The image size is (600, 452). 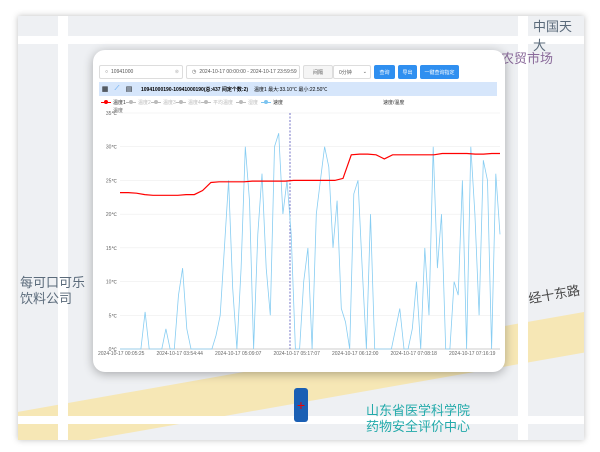 What do you see at coordinates (414, 354) in the screenshot?
I see `x-tick-label: 2024-10-17 07:08:18` at bounding box center [414, 354].